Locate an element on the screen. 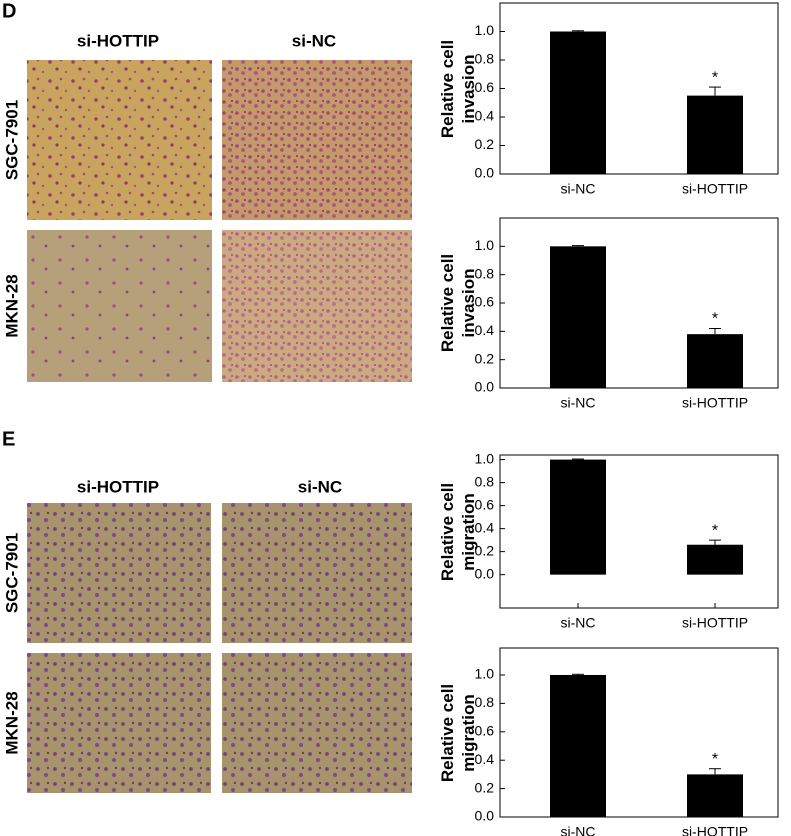 The image size is (791, 836). panel-label: E is located at coordinates (8, 439).